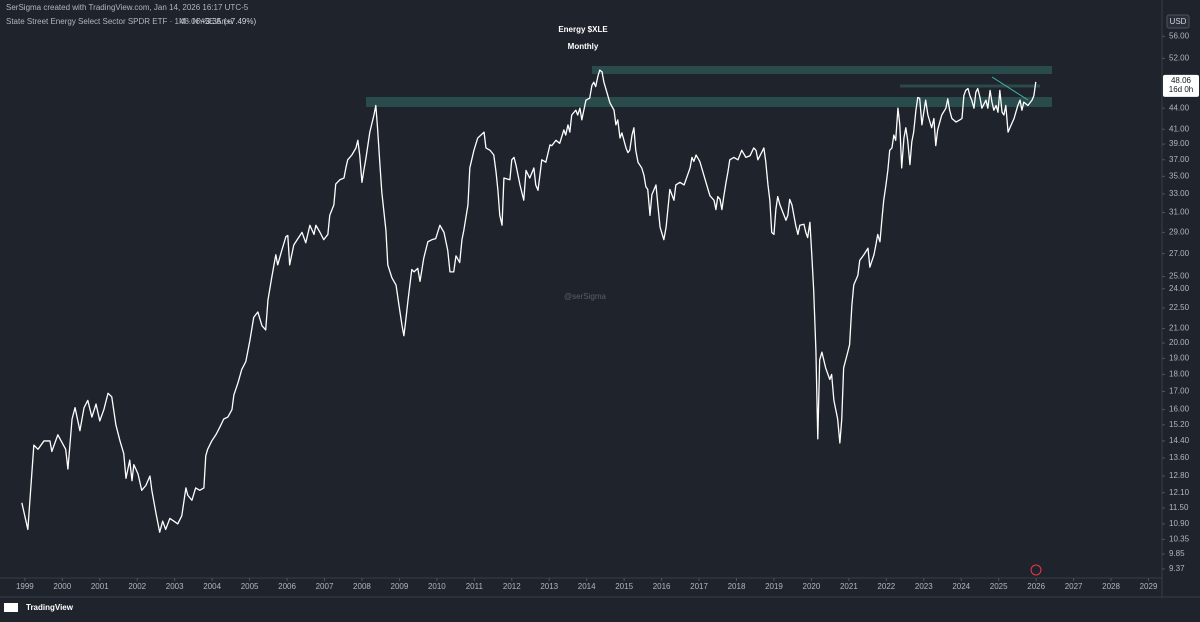 The width and height of the screenshot is (1200, 622). I want to click on trend-line, so click(1010, 88).